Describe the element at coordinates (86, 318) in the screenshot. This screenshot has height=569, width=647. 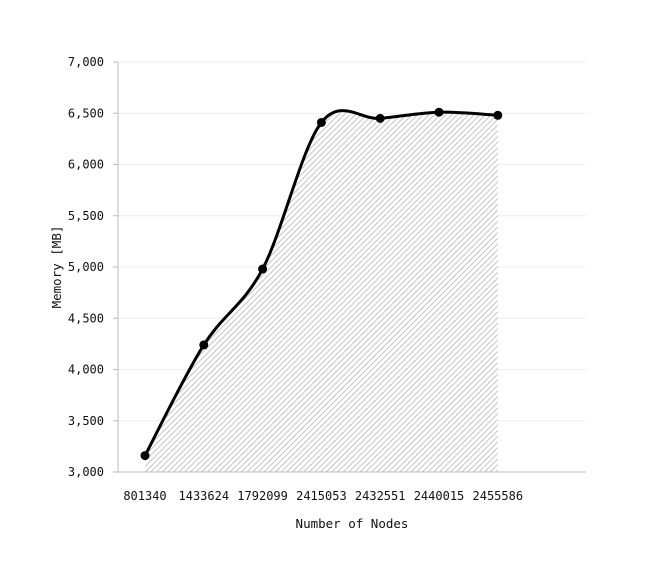
I see `y-tick-label: 4,500` at that location.